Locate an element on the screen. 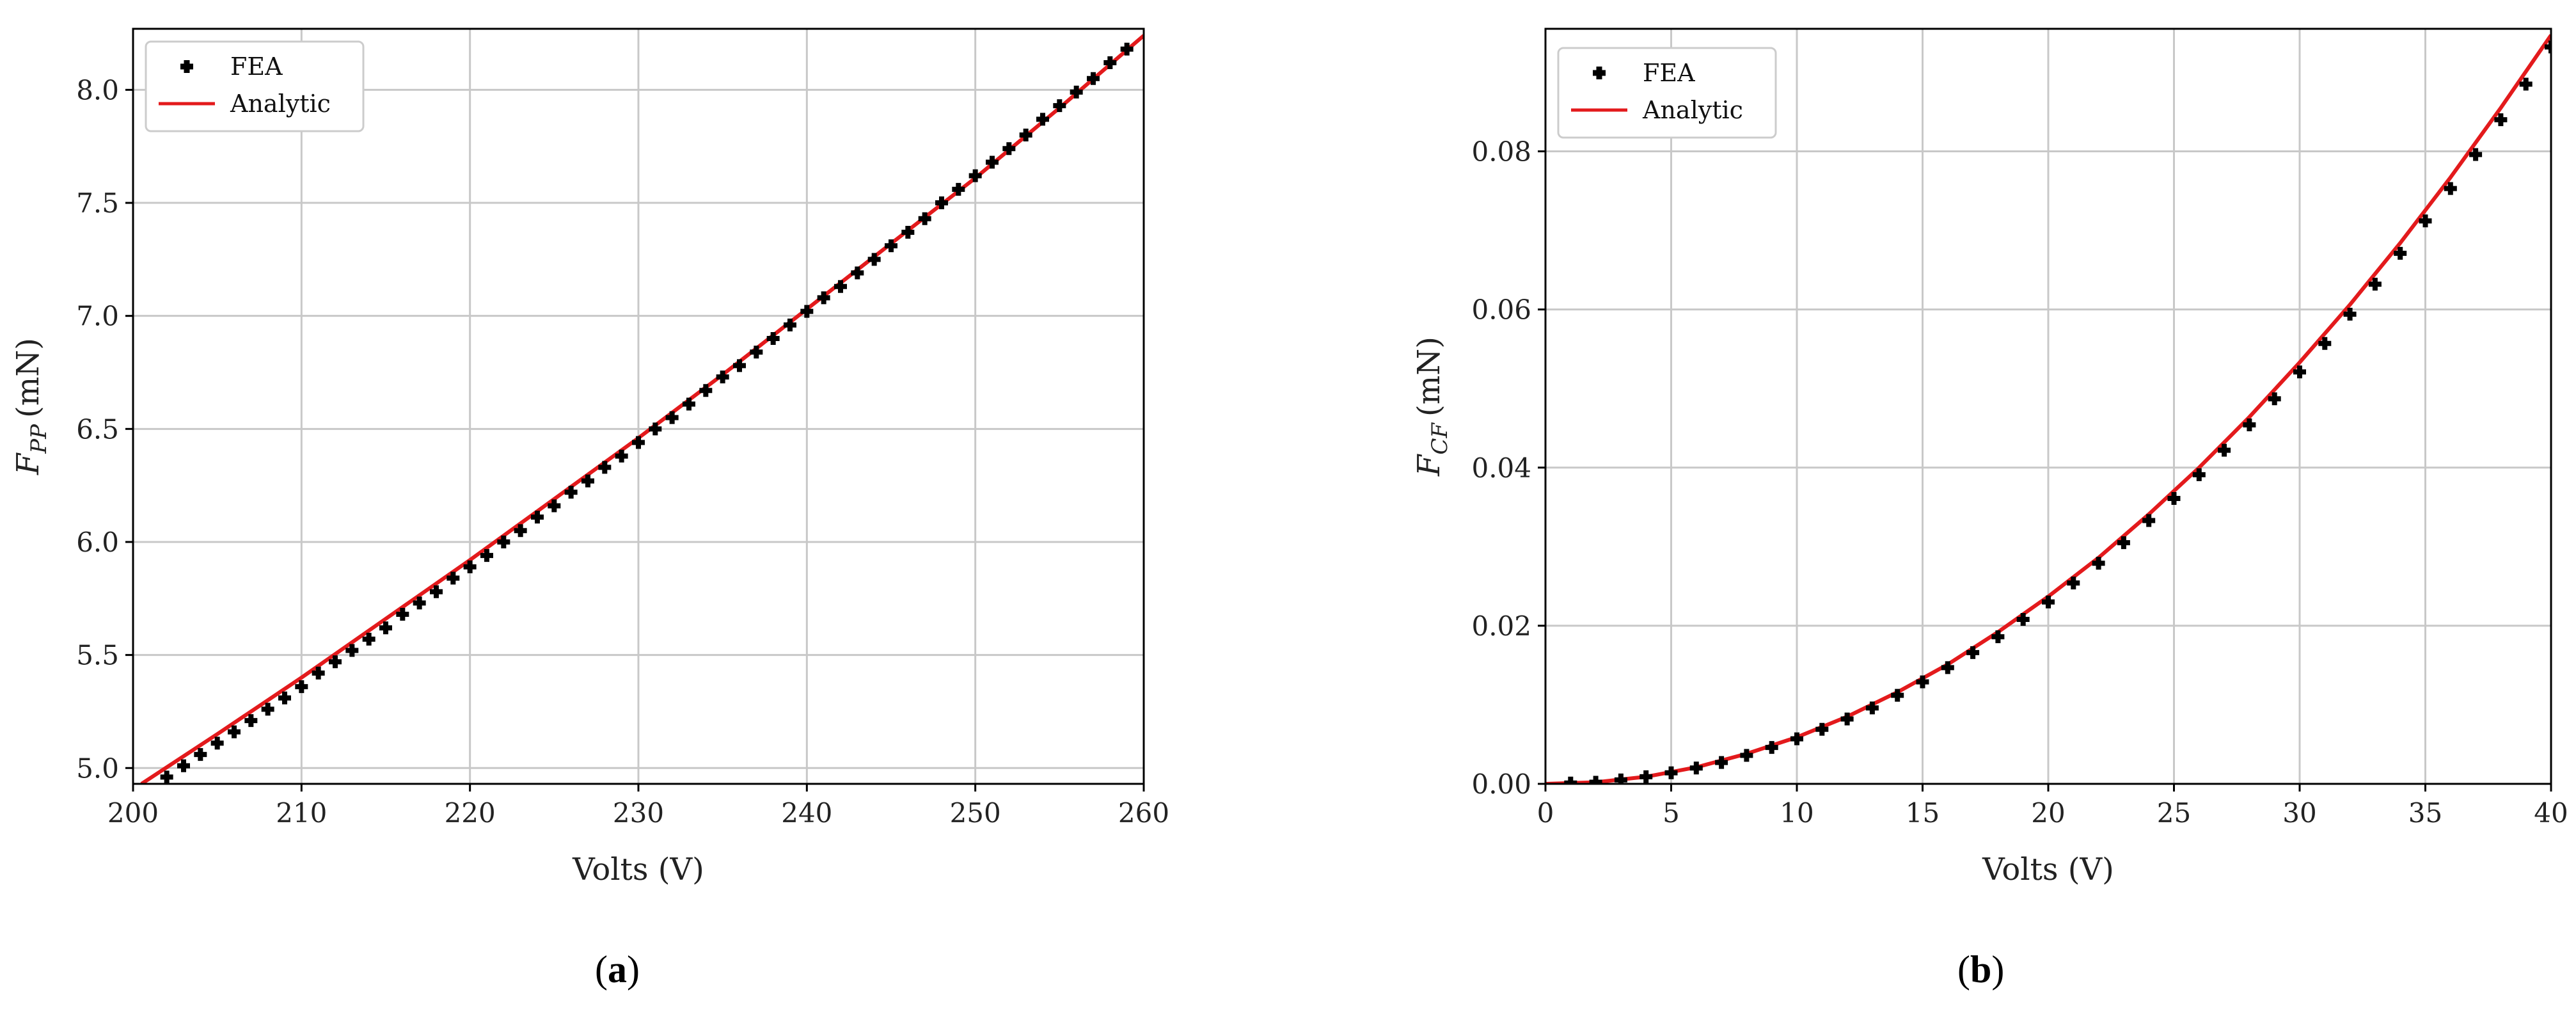  chart-b-x-ticks: 0 5 10 15 20 25 30 35 40 is located at coordinates (2052, 806).